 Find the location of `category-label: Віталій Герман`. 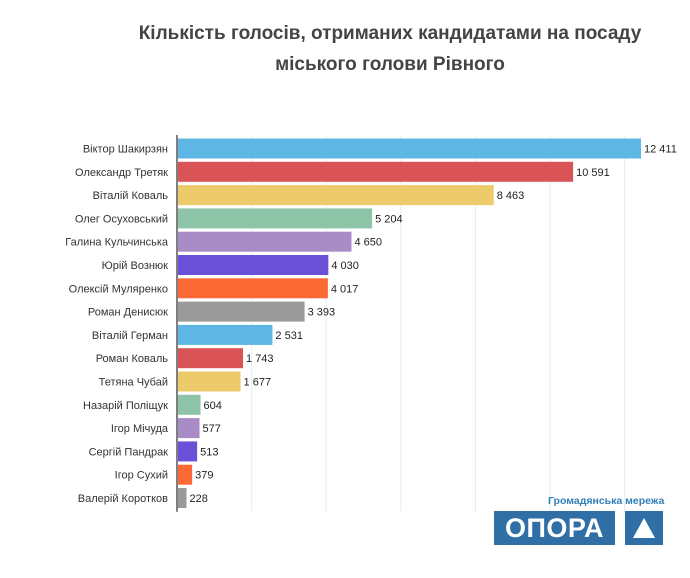

category-label: Віталій Герман is located at coordinates (130, 336).